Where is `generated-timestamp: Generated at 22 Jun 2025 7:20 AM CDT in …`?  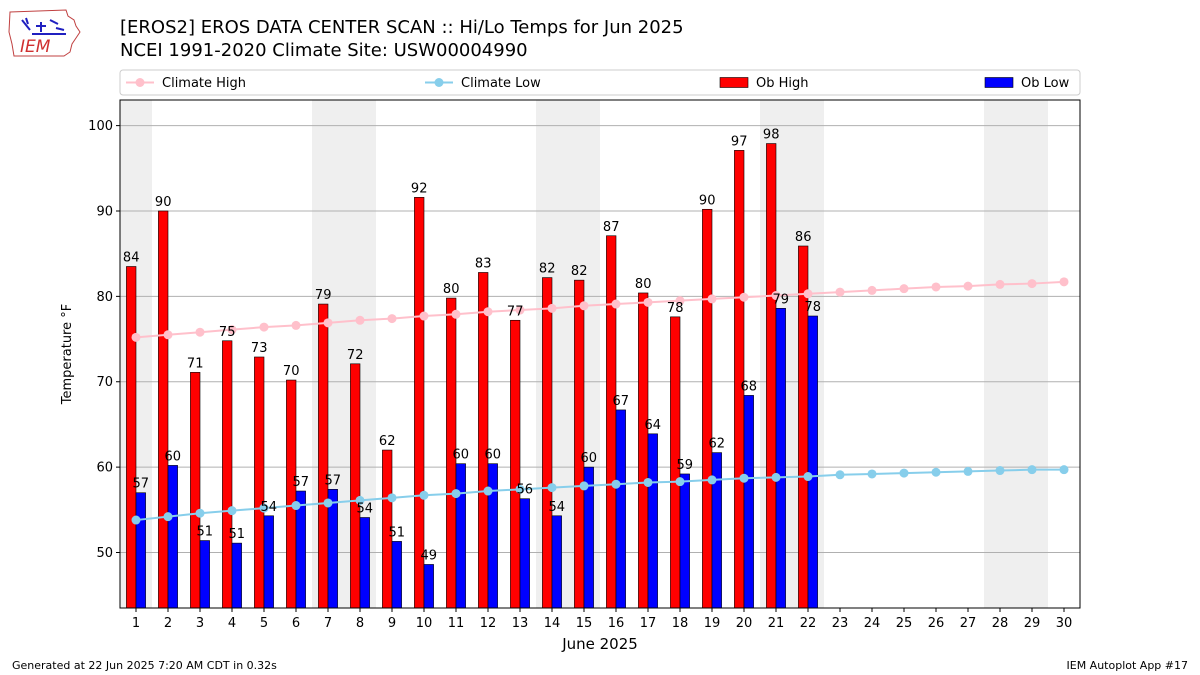 generated-timestamp: Generated at 22 Jun 2025 7:20 AM CDT in … is located at coordinates (144, 665).